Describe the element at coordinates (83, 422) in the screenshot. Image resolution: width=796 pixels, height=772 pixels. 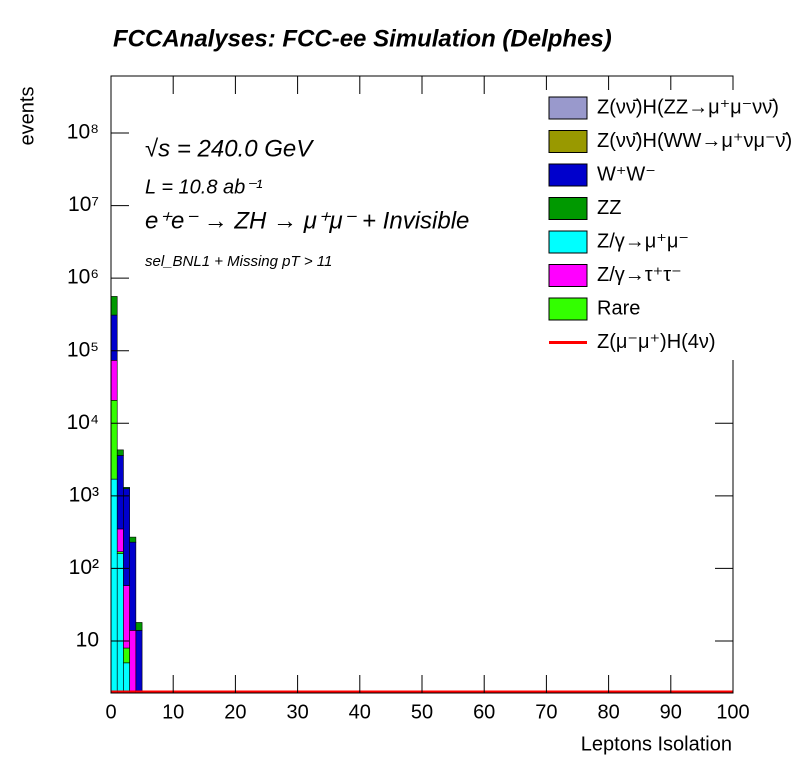
I see `y-tick-label: 10⁴` at that location.